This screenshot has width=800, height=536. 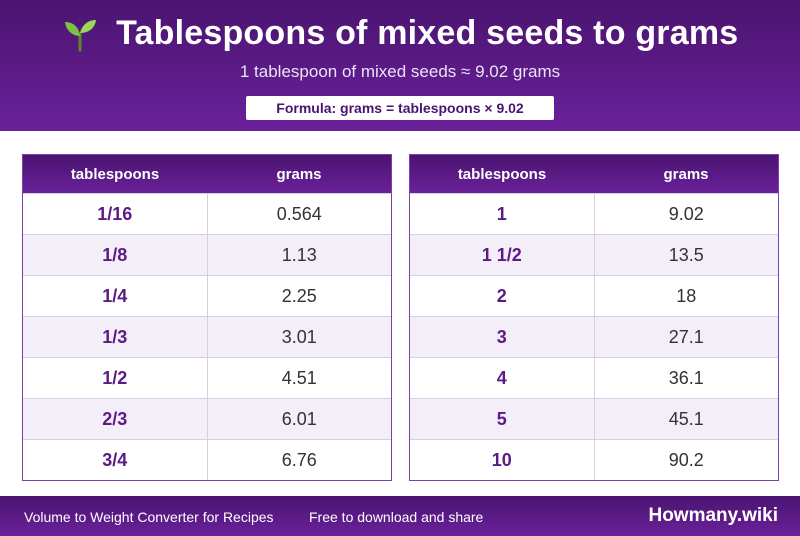 I want to click on tablespoons-cell: 1/3, so click(x=115, y=337).